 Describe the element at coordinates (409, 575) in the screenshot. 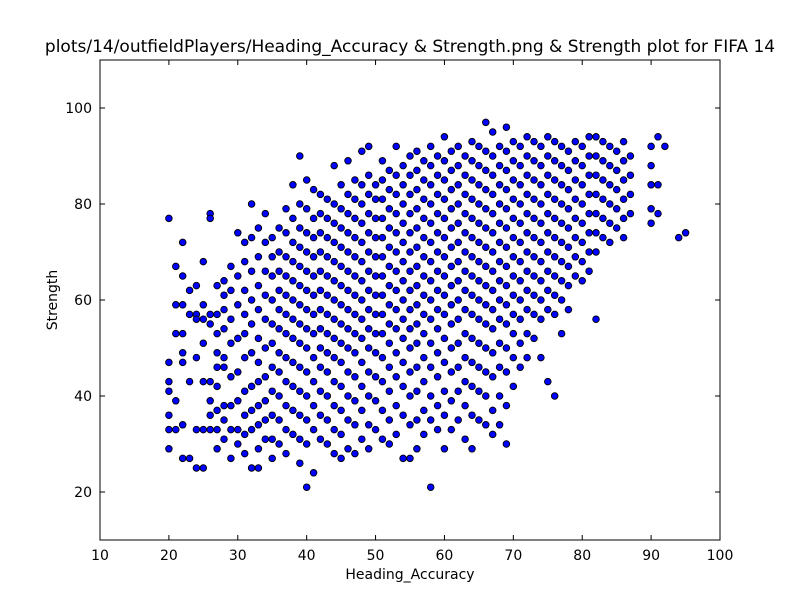

I see `x-axis-label: Heading_Accuracy` at that location.